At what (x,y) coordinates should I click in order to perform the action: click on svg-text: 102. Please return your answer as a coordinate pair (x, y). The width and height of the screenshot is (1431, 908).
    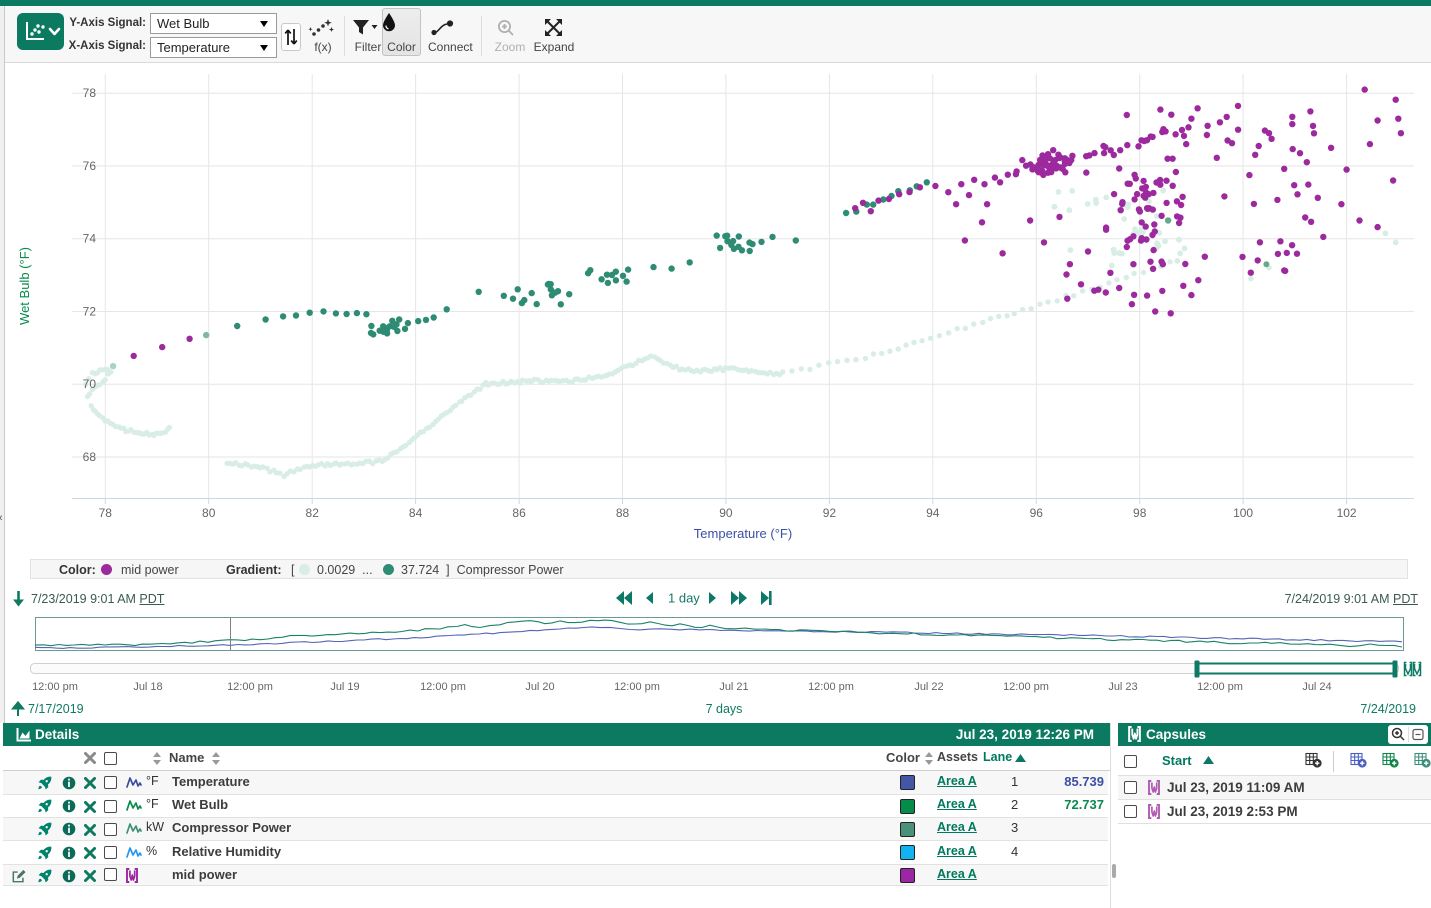
    Looking at the image, I should click on (1347, 513).